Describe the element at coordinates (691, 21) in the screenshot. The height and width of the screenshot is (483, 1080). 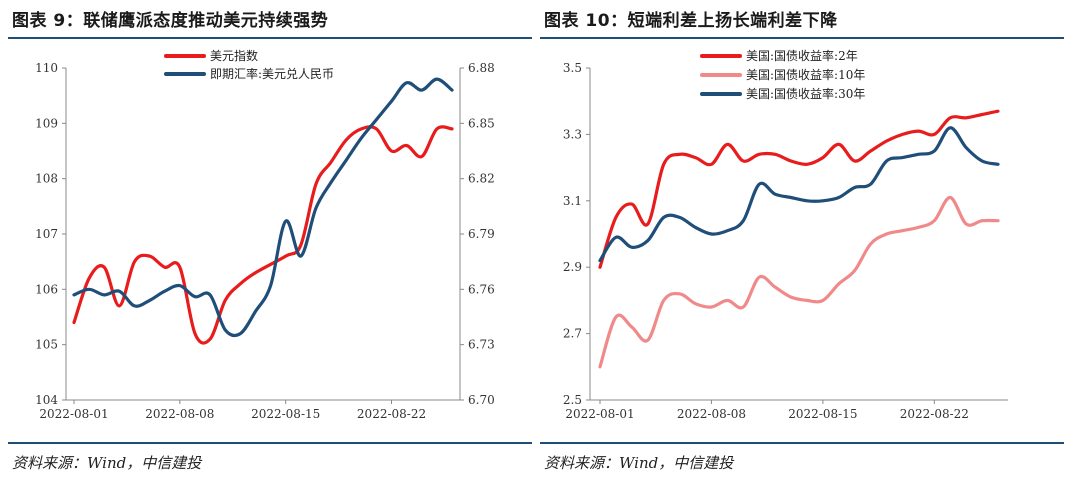
I see `right-chart-title: 图表 10：短端利差上扬长端利差下降` at that location.